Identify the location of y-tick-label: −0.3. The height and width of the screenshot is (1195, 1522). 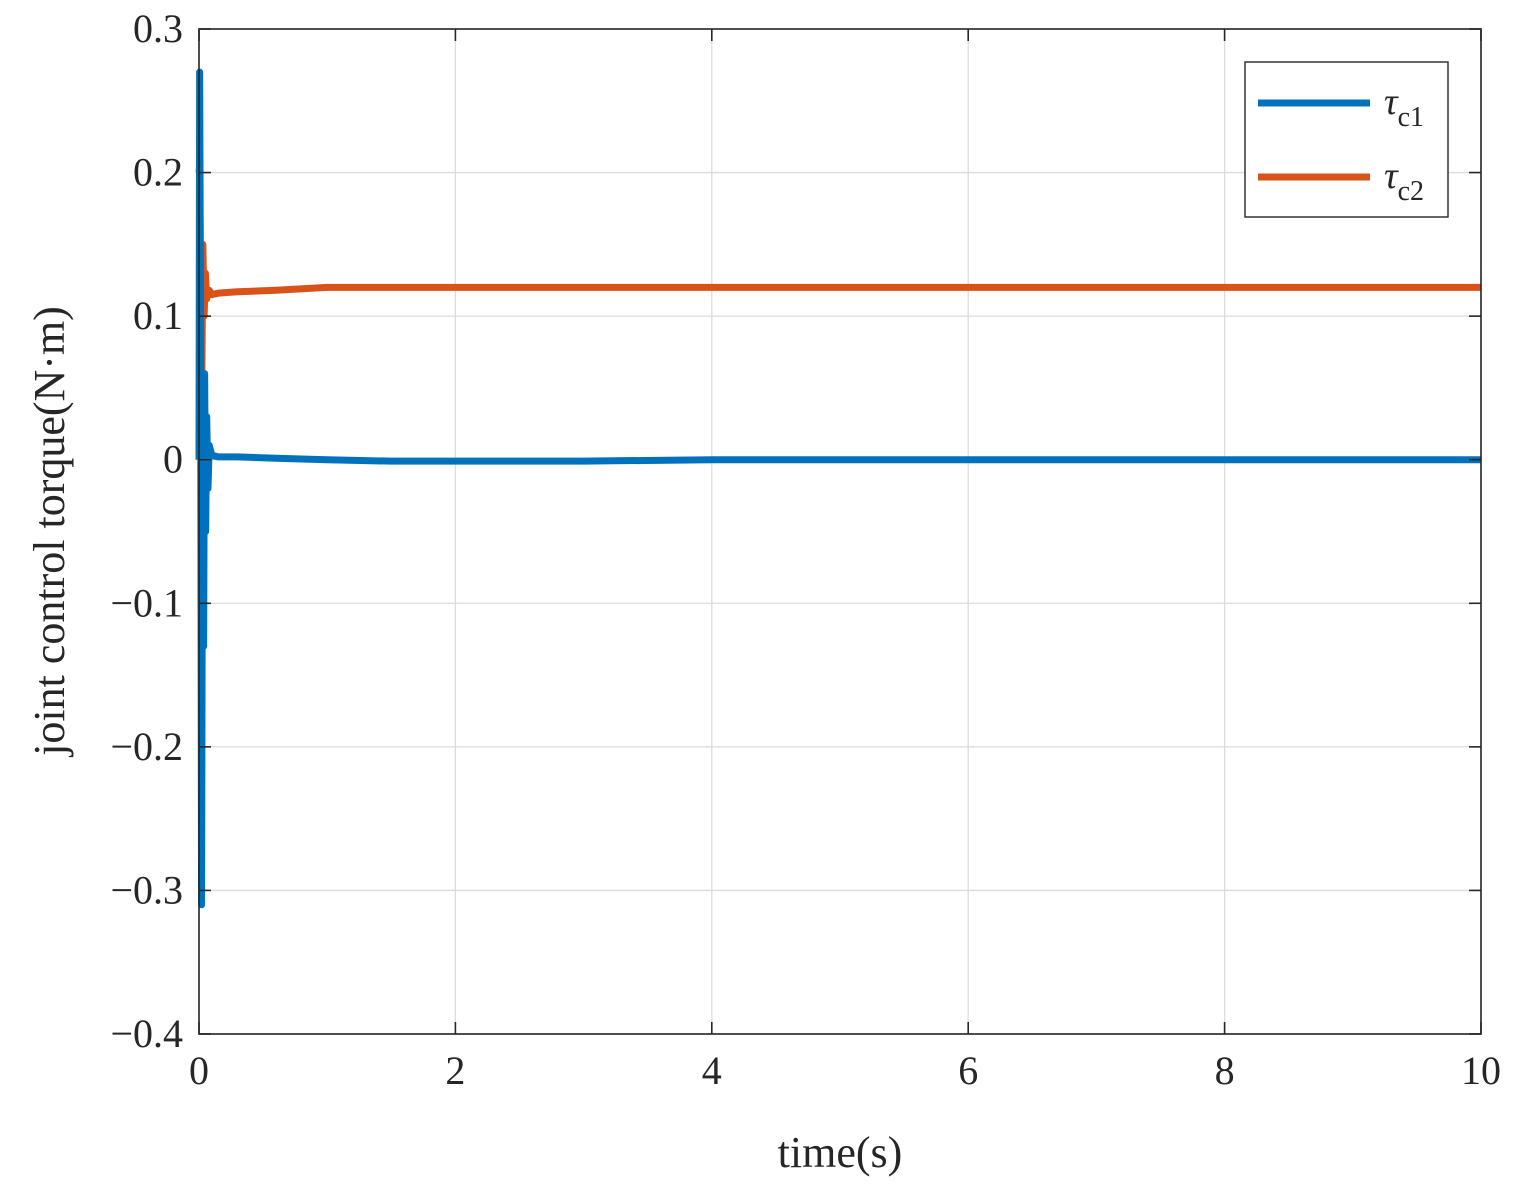
(146, 889).